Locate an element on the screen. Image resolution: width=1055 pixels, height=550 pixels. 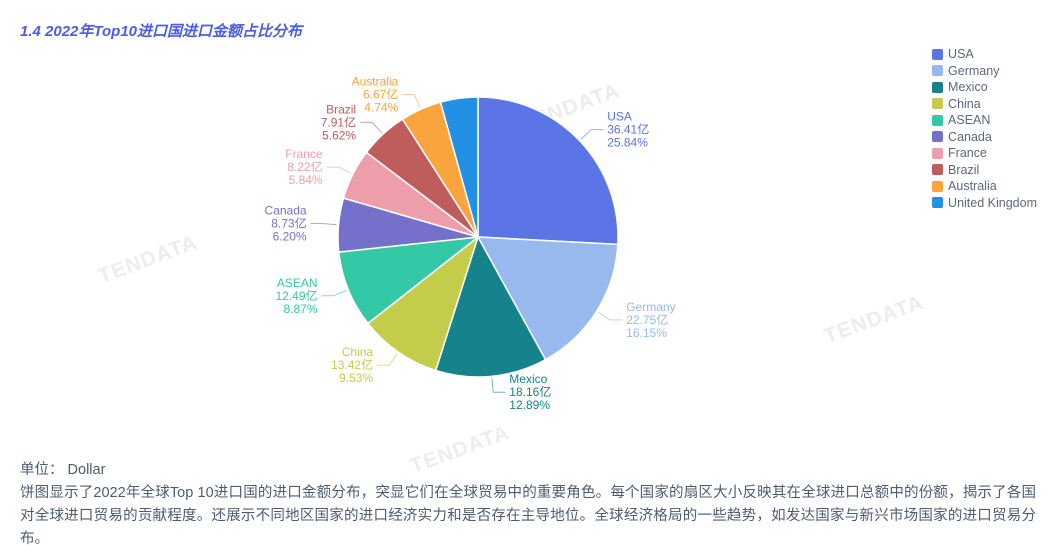
pie-slice-china is located at coordinates (423, 304).